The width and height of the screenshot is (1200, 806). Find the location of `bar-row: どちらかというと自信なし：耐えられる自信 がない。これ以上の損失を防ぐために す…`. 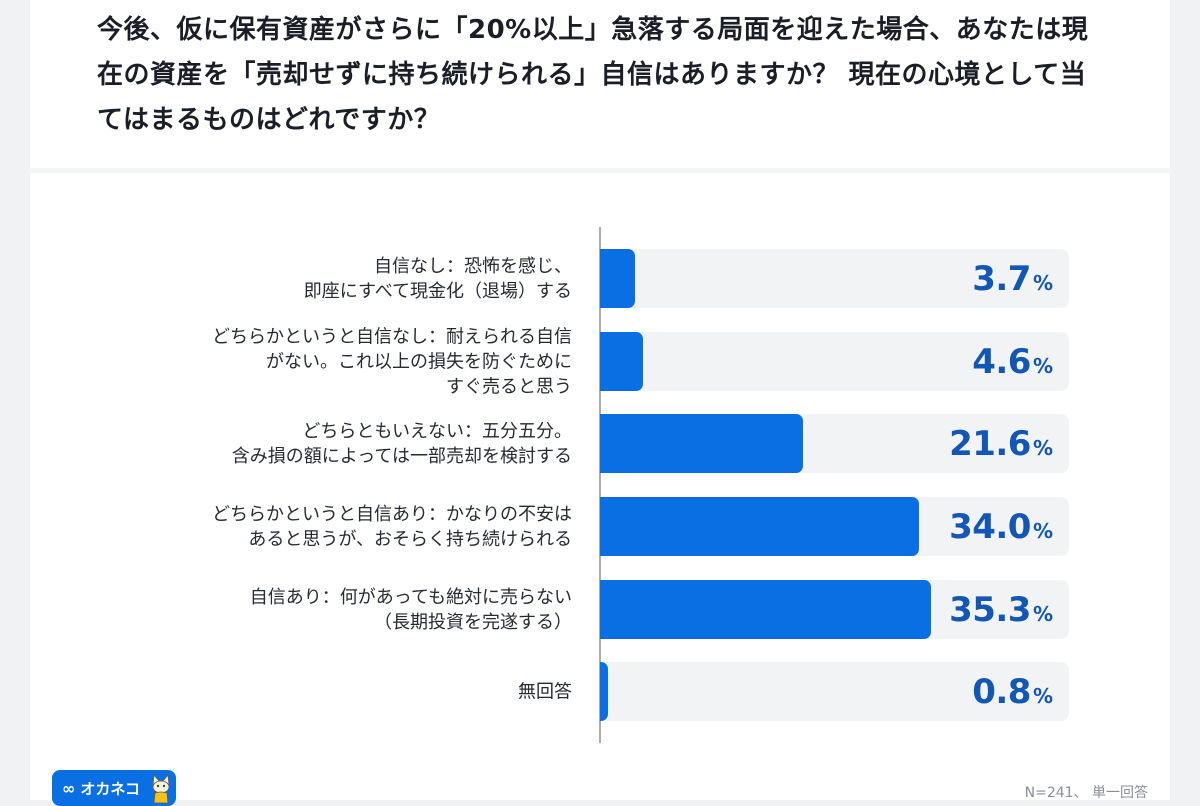

bar-row: どちらかというと自信なし：耐えられる自信 がない。これ以上の損失を防ぐために す… is located at coordinates (600, 361).